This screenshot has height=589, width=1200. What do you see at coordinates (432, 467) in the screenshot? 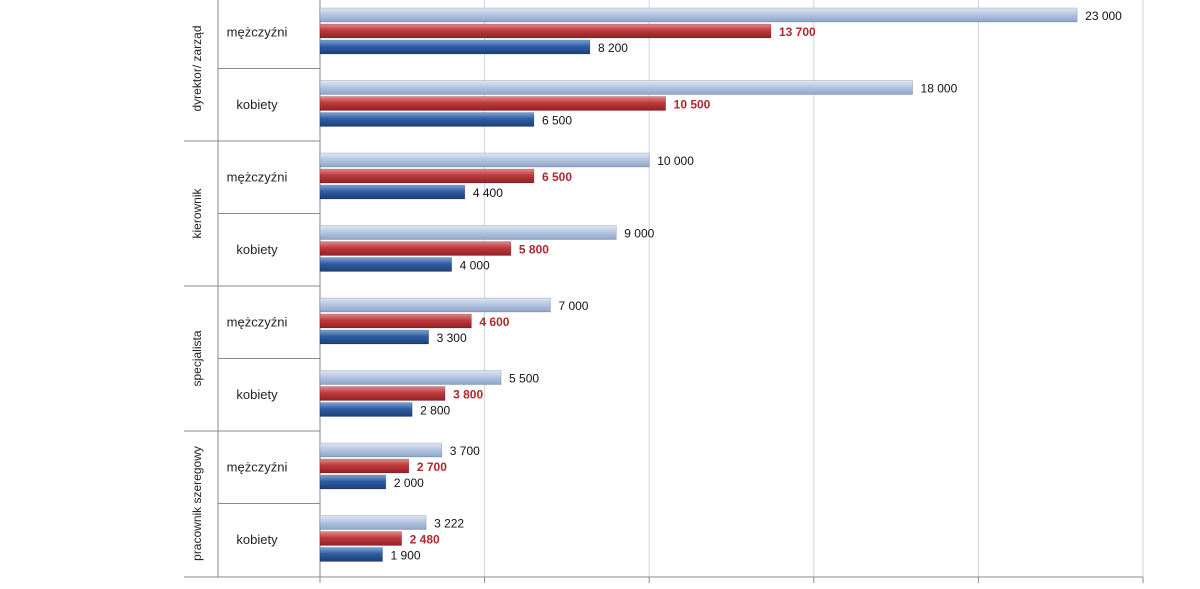
I see `value-label: 2 700` at bounding box center [432, 467].